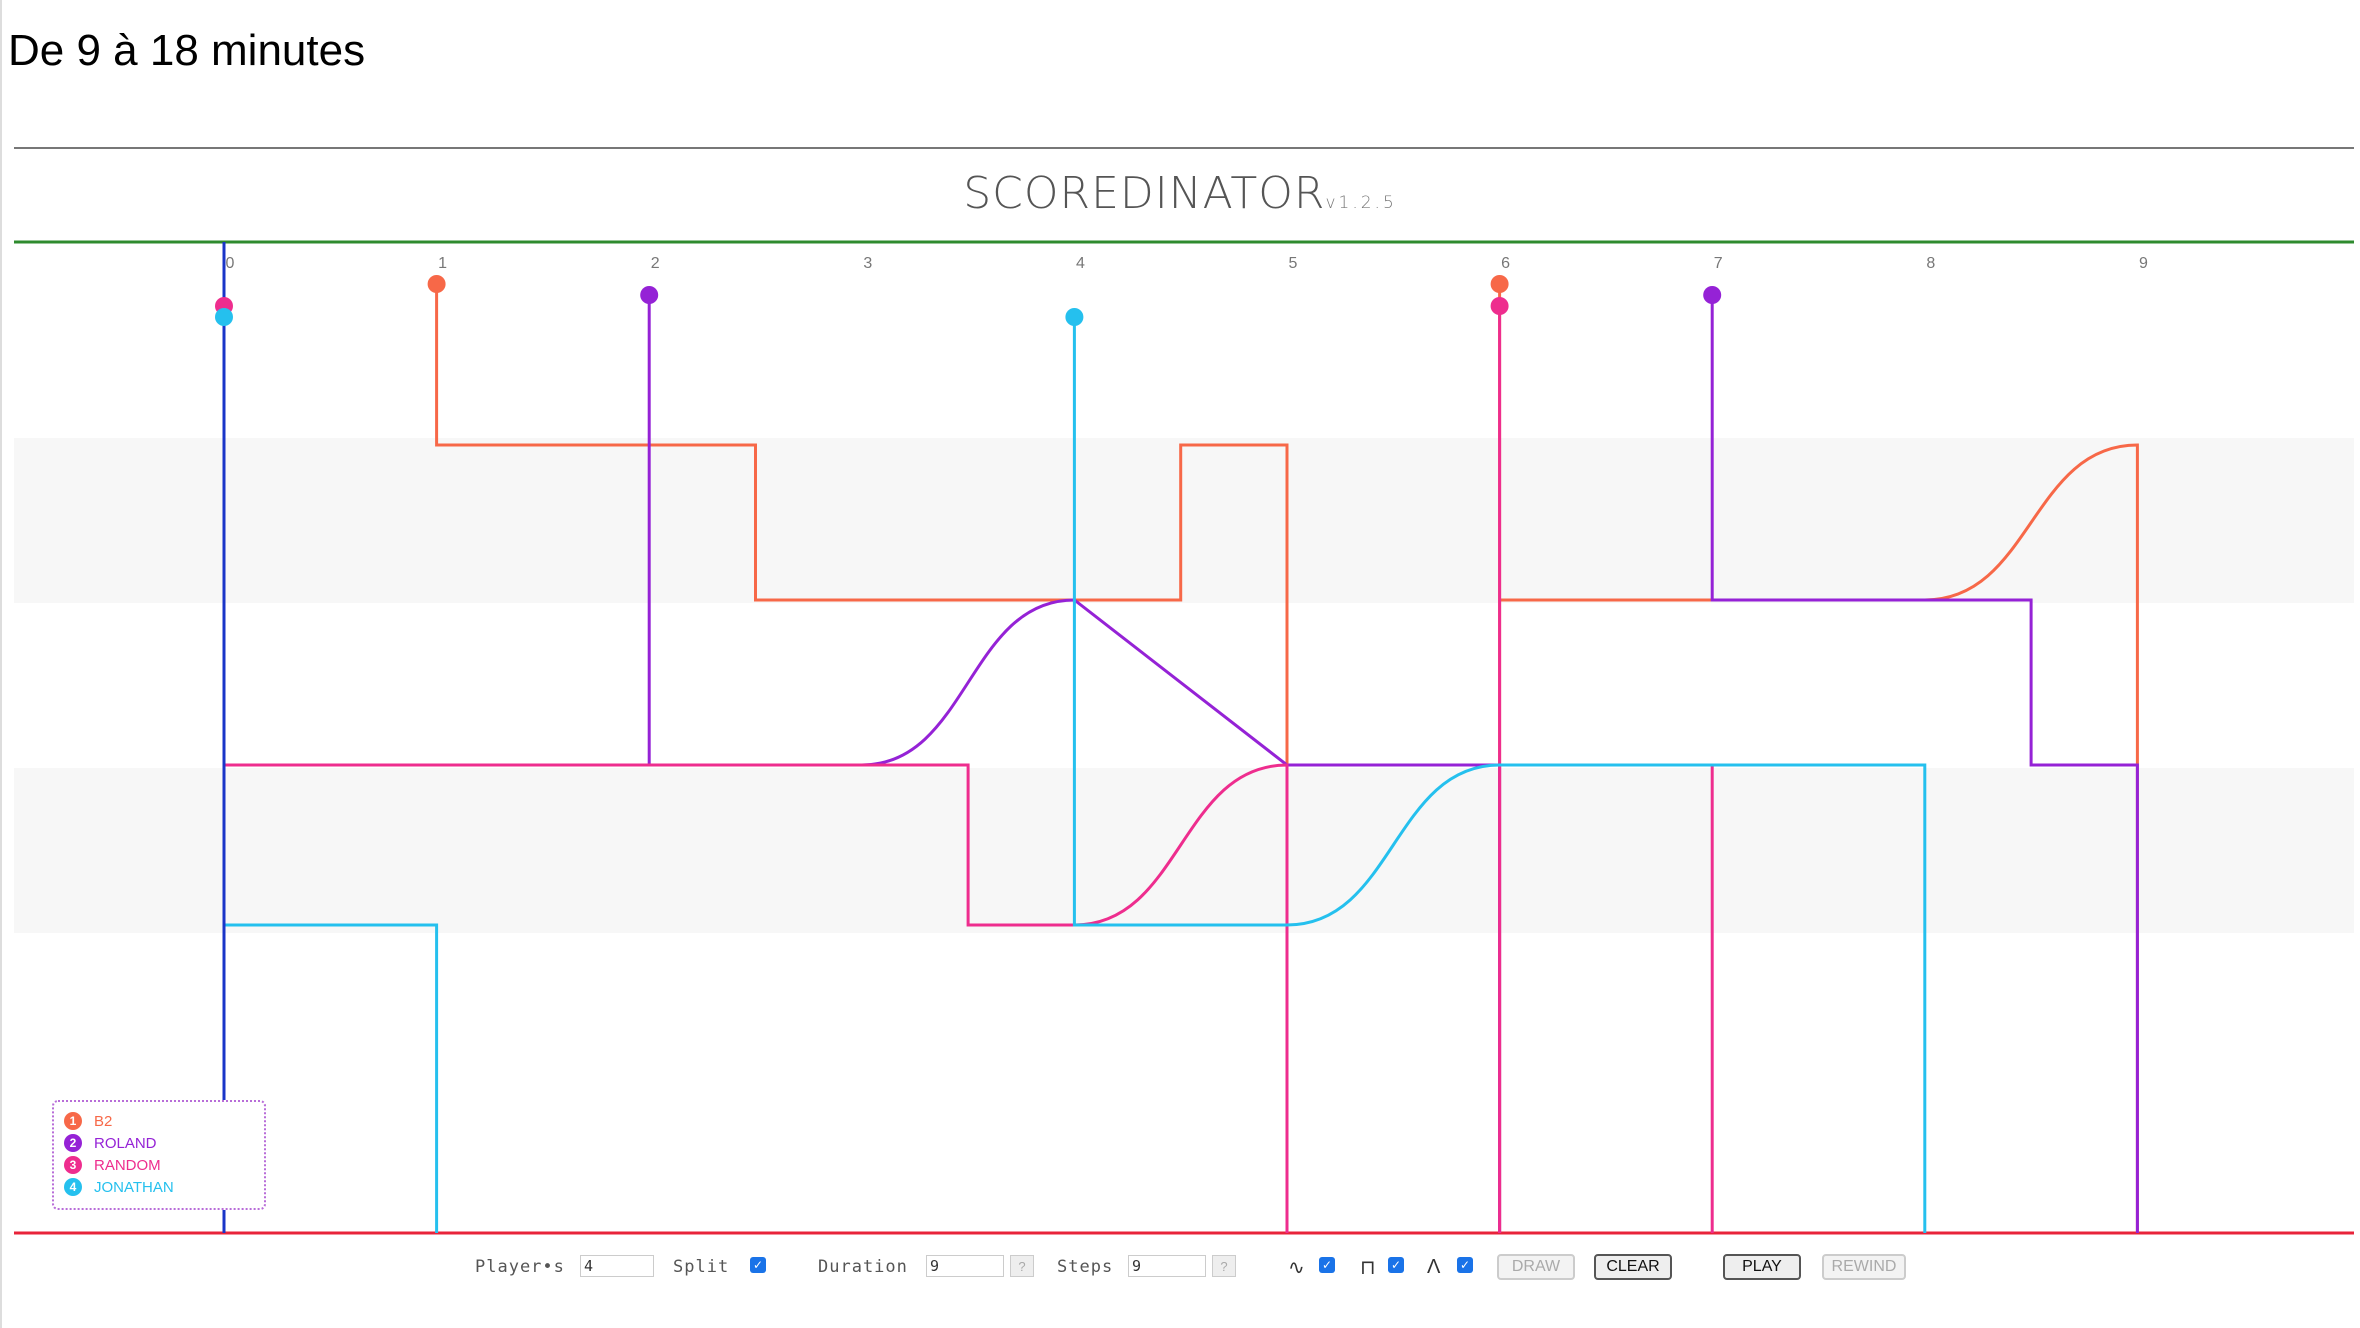 The height and width of the screenshot is (1328, 2360). I want to click on entry-markers, so click(968, 300).